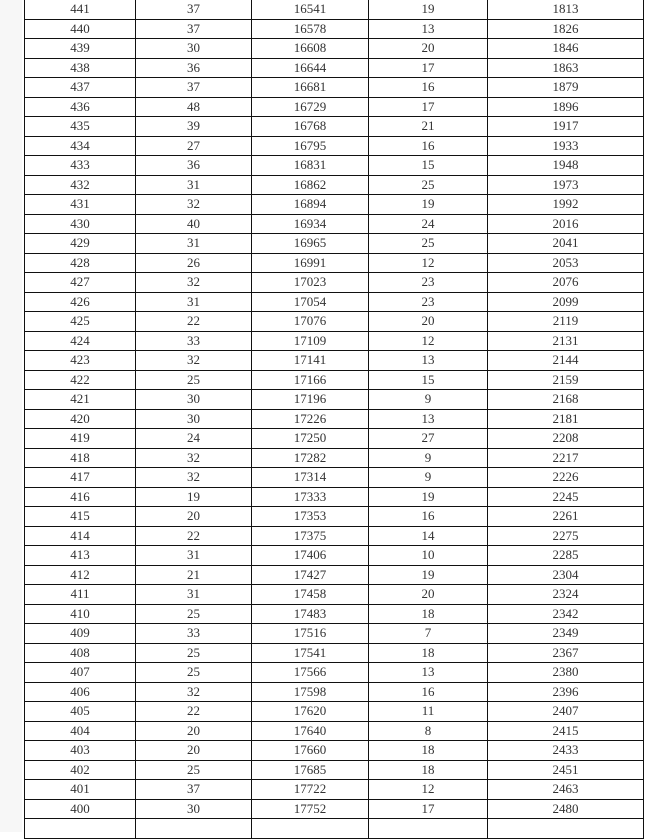 The height and width of the screenshot is (839, 664). I want to click on table-row: 440 37 16578 13 1826, so click(334, 28).